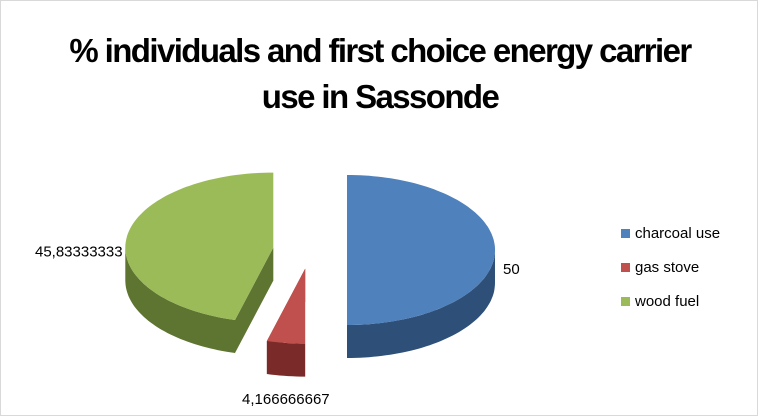 The width and height of the screenshot is (759, 417). I want to click on data-label: 45,83333333, so click(79, 252).